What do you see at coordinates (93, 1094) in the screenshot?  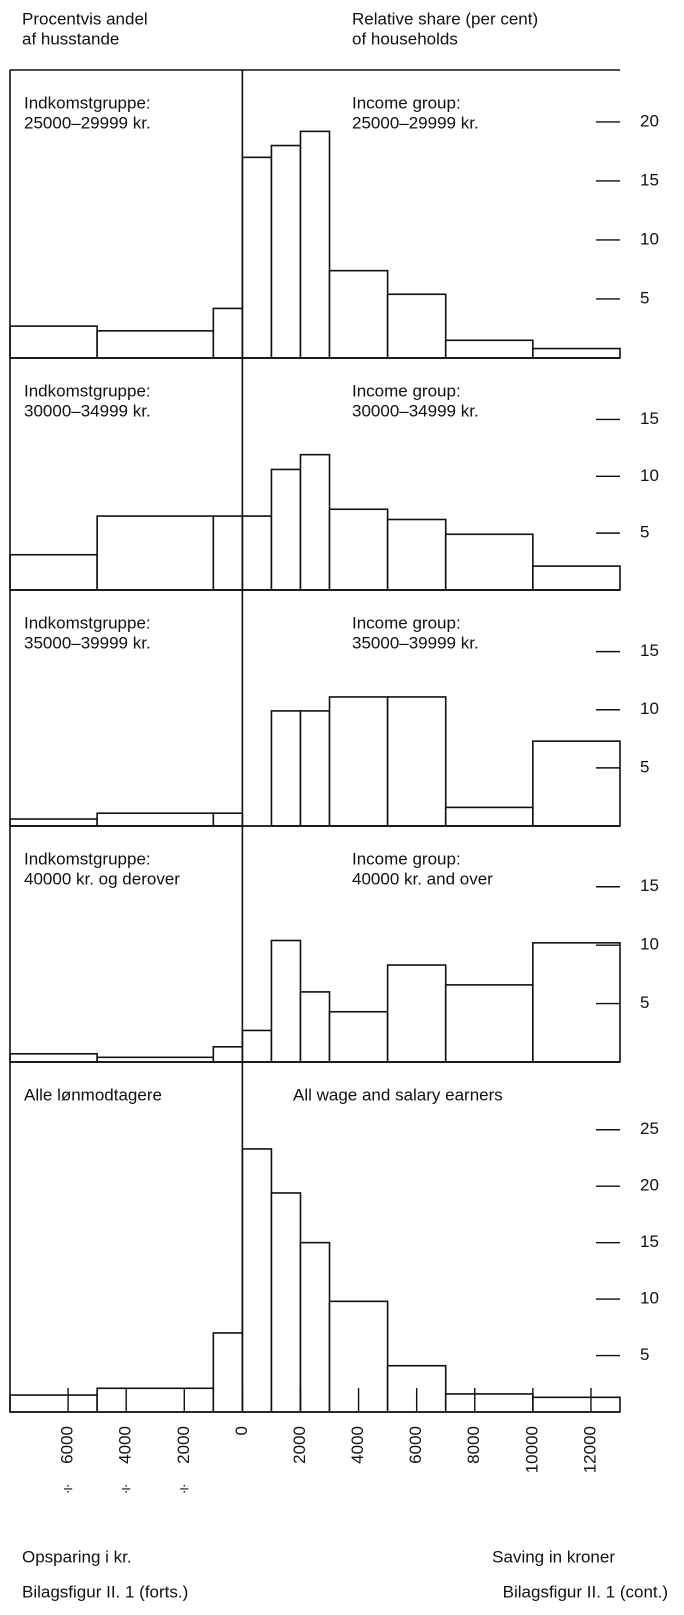 I see `label-da: Alle lønmodtagere` at bounding box center [93, 1094].